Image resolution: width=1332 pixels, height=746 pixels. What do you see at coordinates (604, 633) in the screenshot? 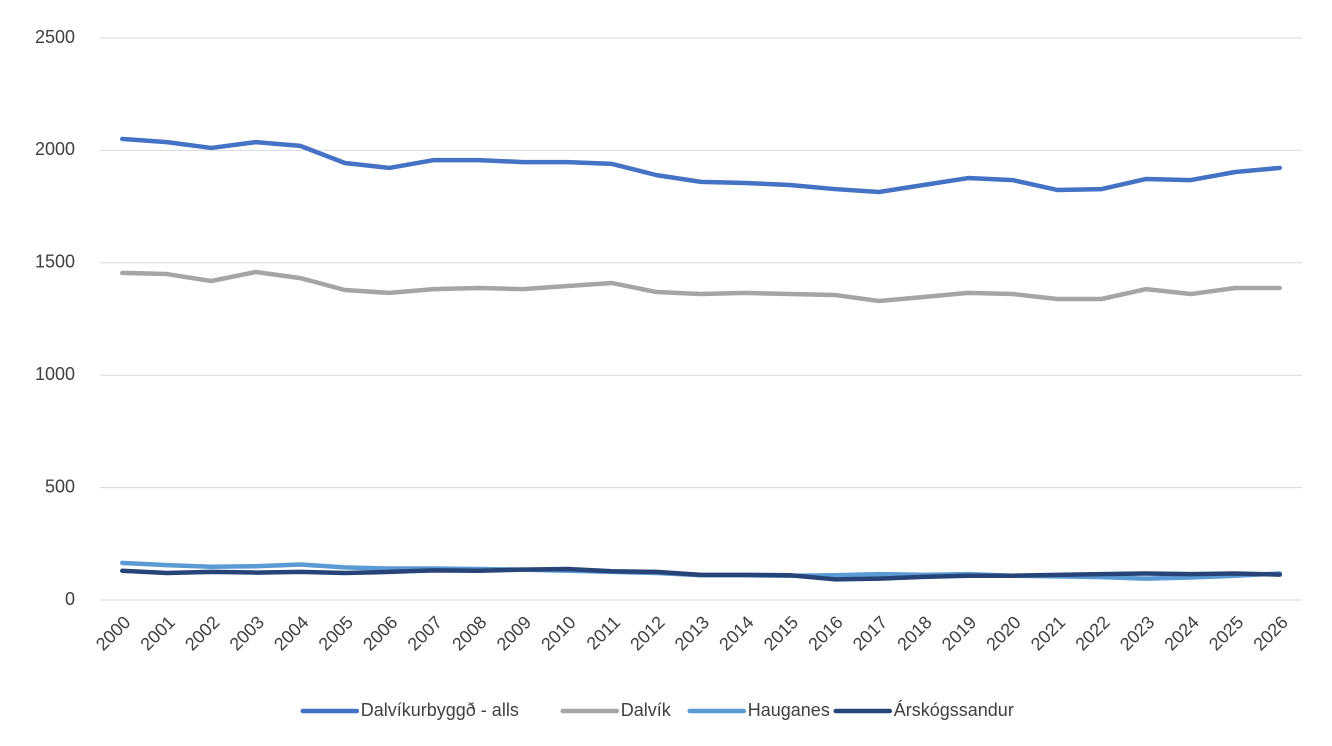
I see `x-tick-label: 2011` at bounding box center [604, 633].